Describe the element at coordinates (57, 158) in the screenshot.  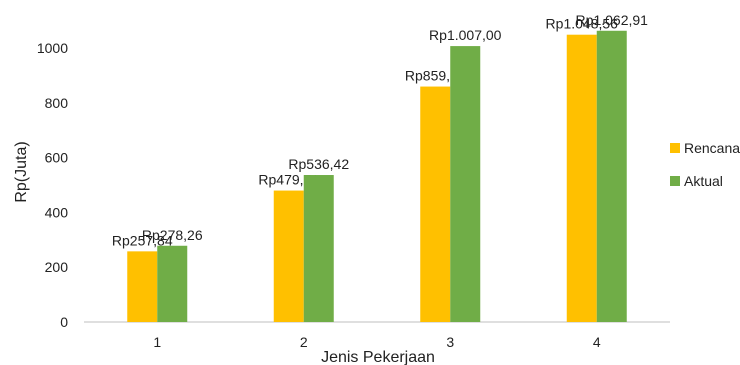
I see `y-tick-label: 600` at that location.